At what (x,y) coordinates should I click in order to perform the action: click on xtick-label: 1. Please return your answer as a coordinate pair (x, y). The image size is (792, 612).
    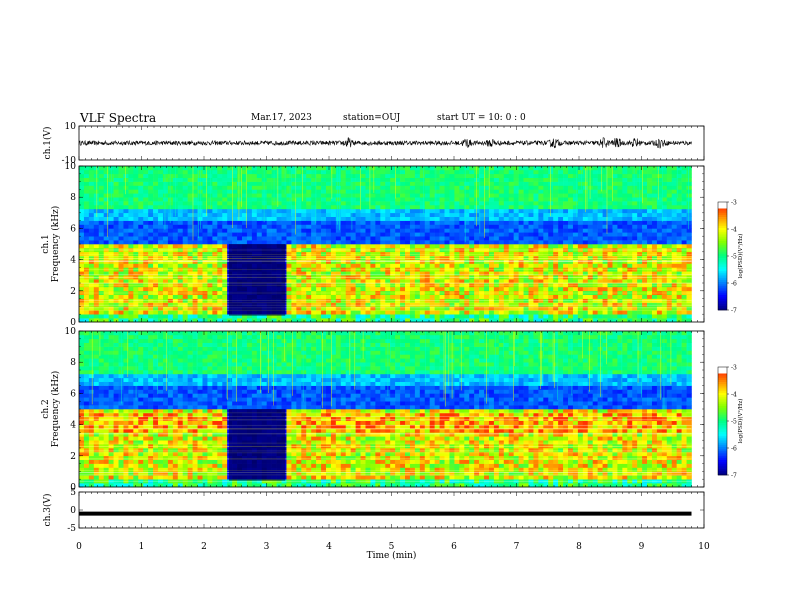
    Looking at the image, I should click on (142, 547).